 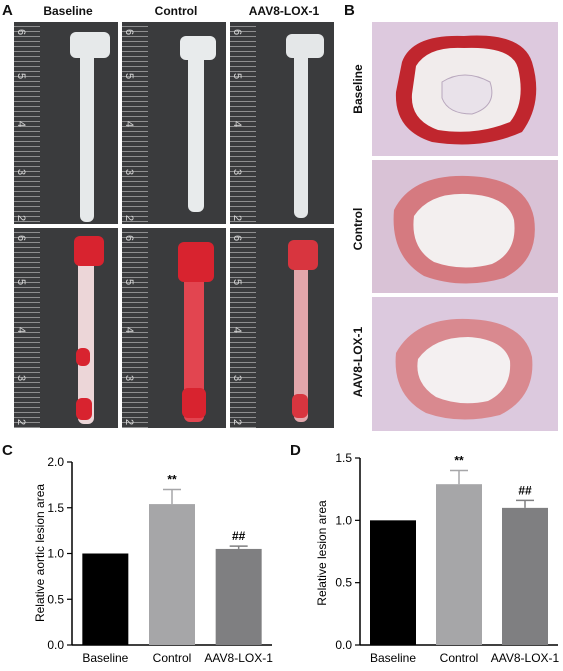 I want to click on aorta-photo-aav8-unstained: 6 5 4 3 2, so click(x=282, y=123).